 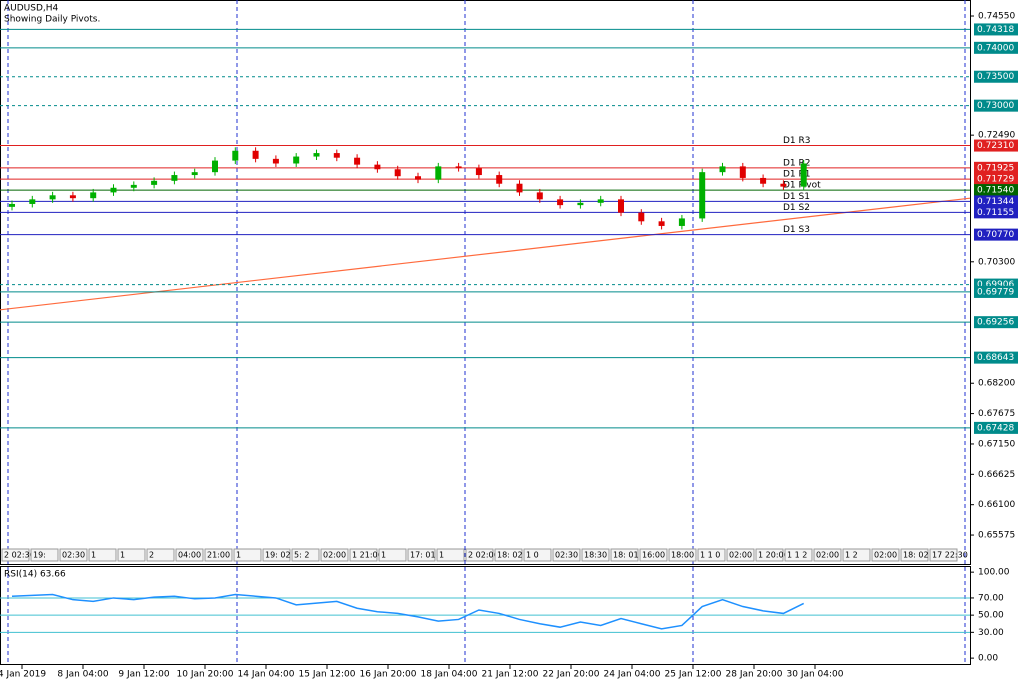 I want to click on level-label: 0.72310, so click(x=996, y=145).